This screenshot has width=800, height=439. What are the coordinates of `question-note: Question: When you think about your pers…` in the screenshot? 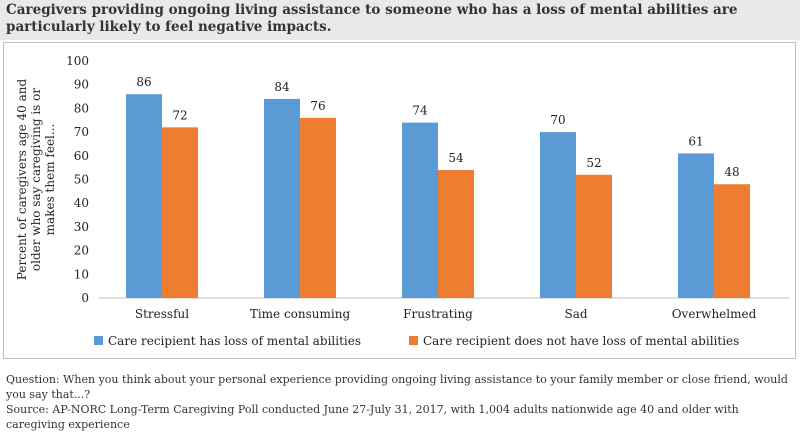 It's located at (397, 387).